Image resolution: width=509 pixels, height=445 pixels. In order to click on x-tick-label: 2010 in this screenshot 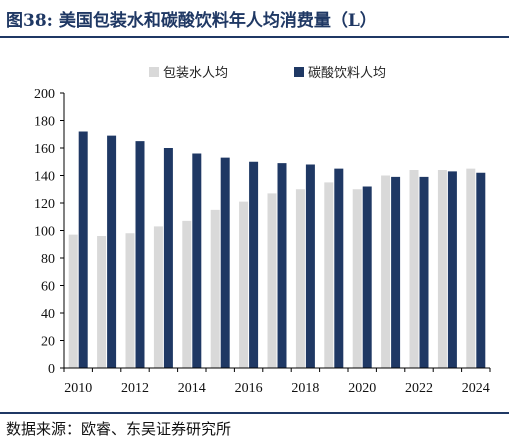, I will do `click(78, 388)`.